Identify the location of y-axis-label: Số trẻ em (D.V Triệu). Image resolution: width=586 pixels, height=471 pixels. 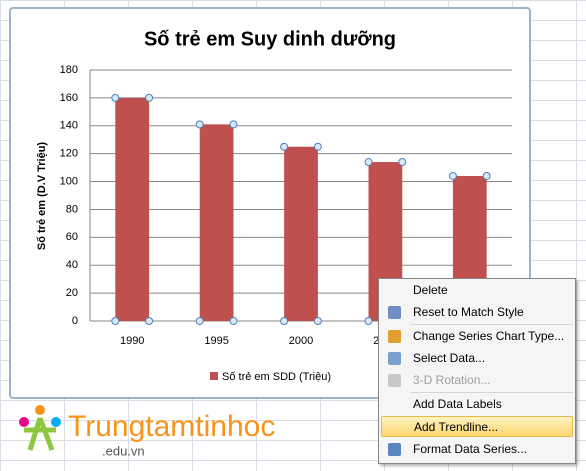
(42, 196).